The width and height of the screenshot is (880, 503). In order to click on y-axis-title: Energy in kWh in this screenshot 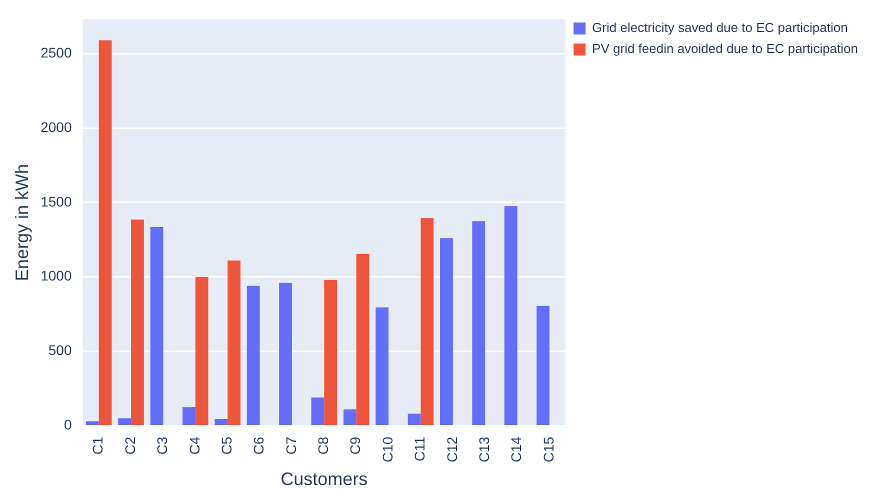, I will do `click(22, 223)`.